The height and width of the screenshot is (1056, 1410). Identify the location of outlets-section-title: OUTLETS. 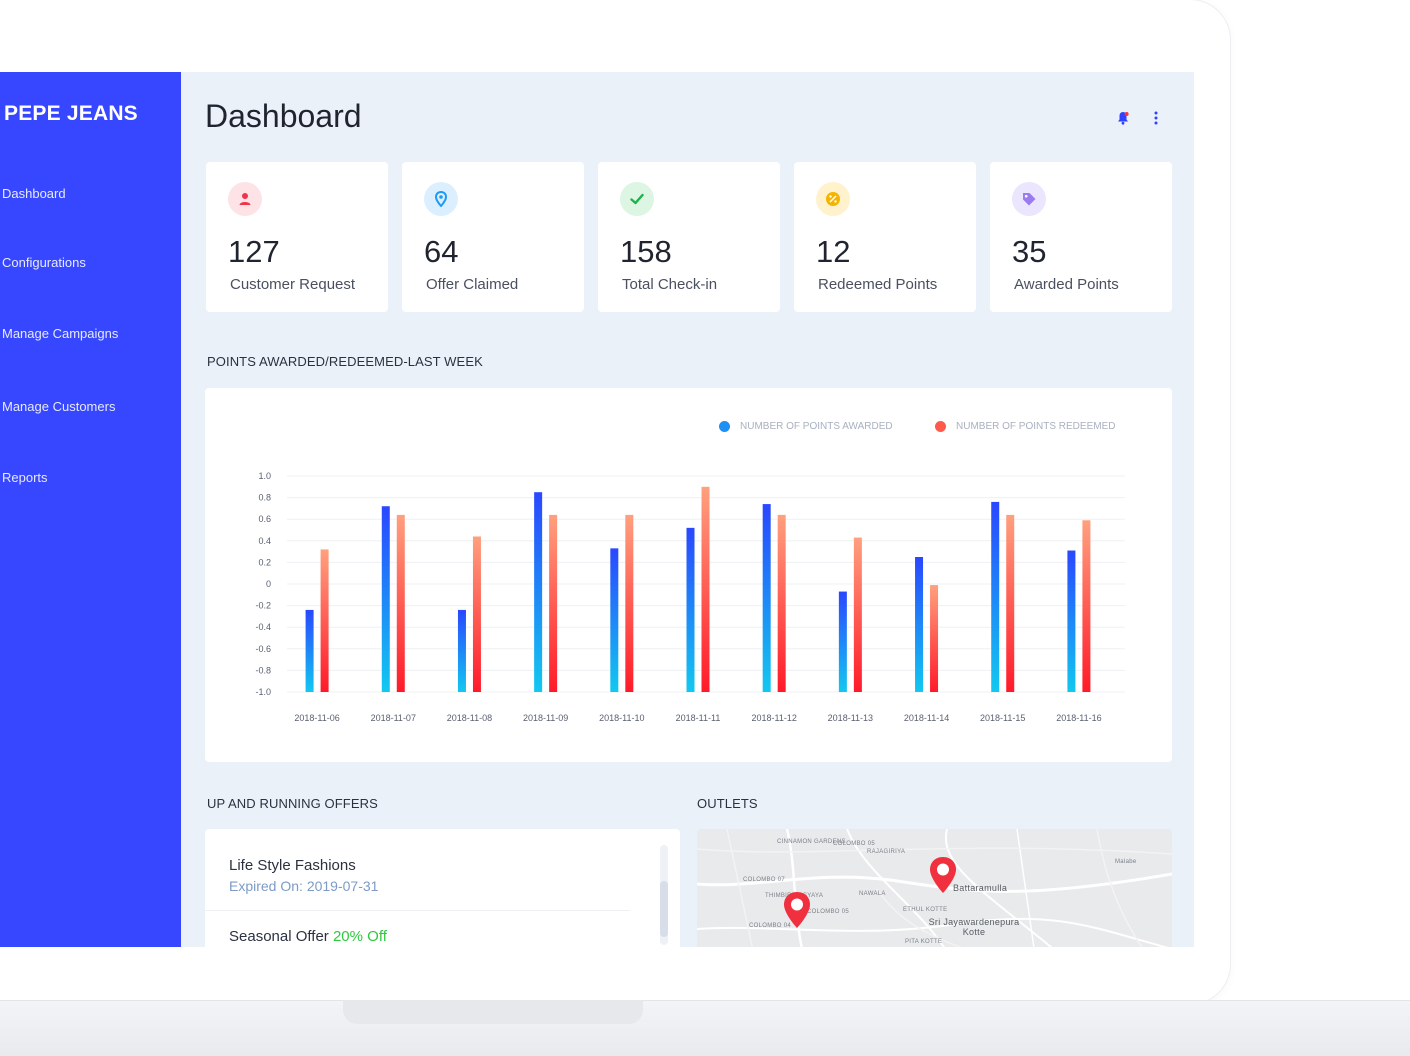
(727, 803).